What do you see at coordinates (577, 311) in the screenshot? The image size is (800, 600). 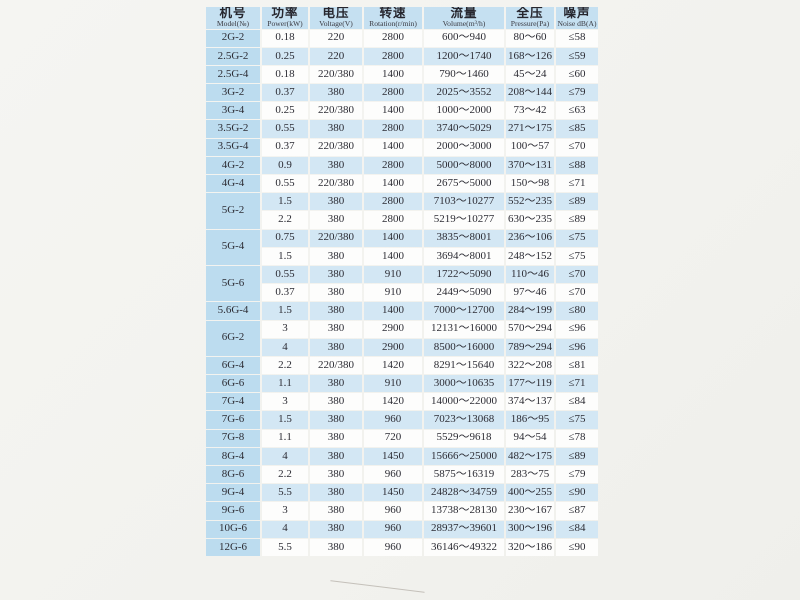 I see `cell-noise: ≤80` at bounding box center [577, 311].